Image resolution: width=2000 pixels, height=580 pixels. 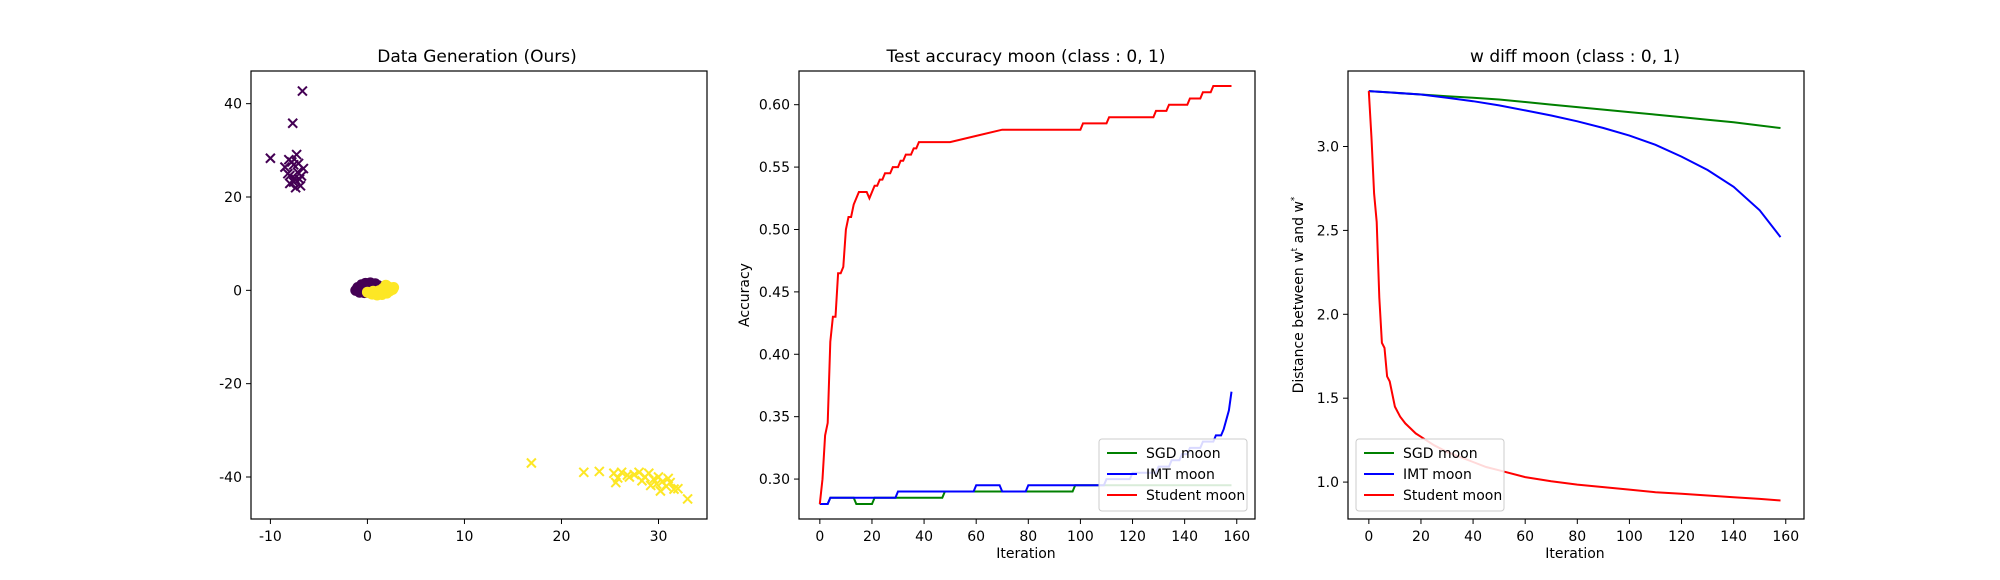 I want to click on wdiff-ylabel-sup-star: *, so click(x=1295, y=198).